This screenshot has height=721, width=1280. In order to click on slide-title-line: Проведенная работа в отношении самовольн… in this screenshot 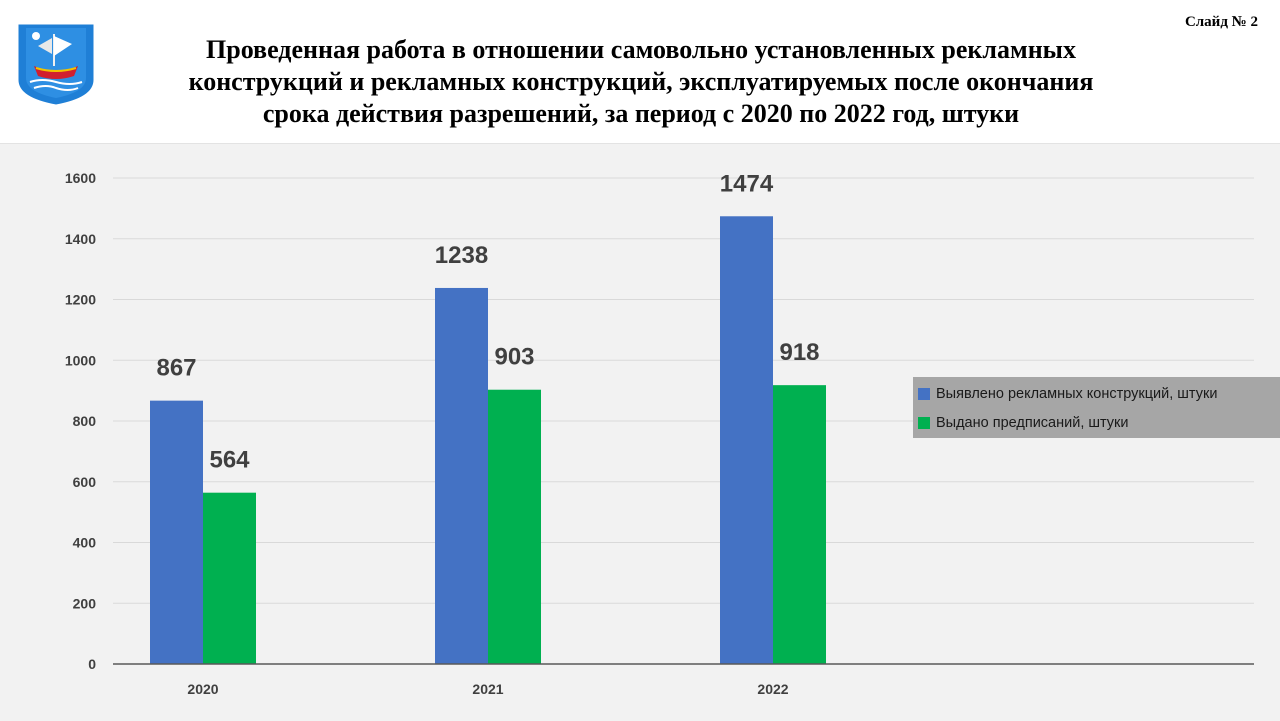, I will do `click(641, 49)`.